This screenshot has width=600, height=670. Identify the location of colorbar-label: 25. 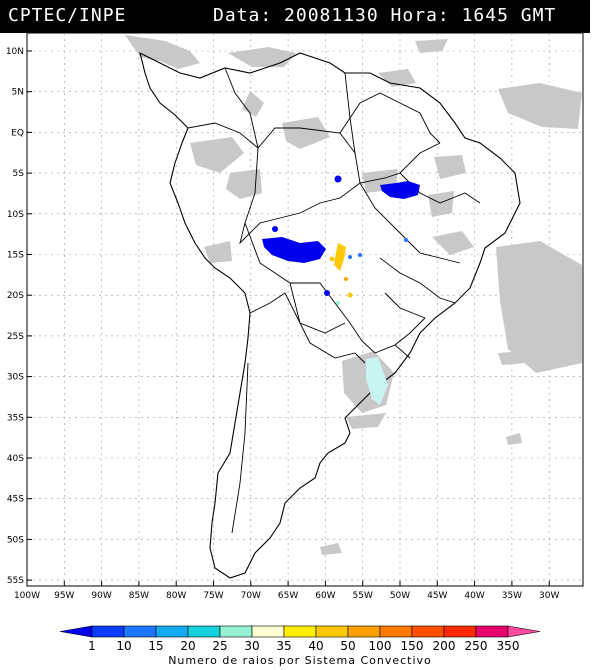
(219, 646).